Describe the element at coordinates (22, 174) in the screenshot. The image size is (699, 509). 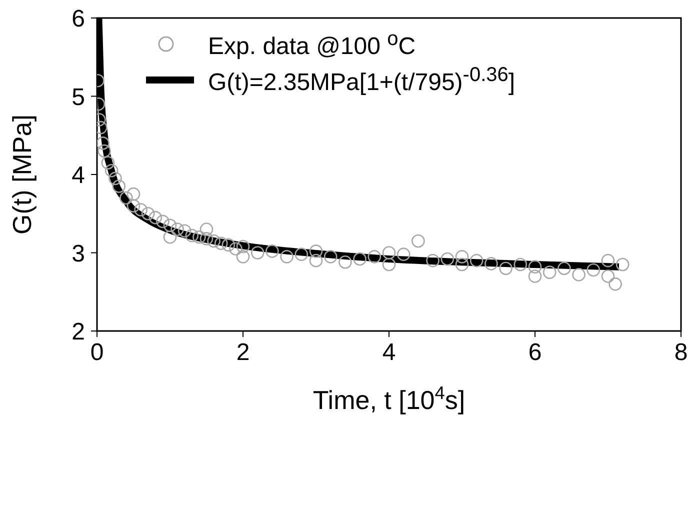
I see `y-axis-title: G(t) [MPa]` at that location.